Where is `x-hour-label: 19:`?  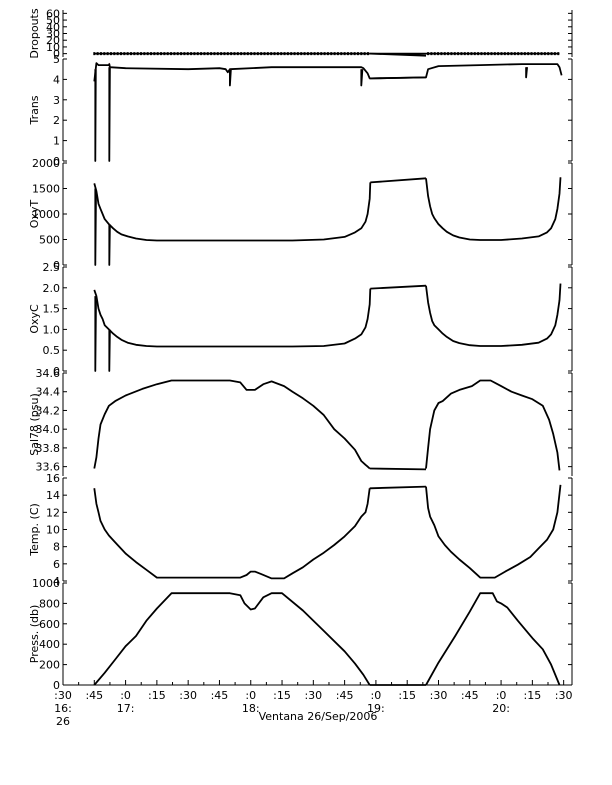
x-hour-label: 19: is located at coordinates (376, 708).